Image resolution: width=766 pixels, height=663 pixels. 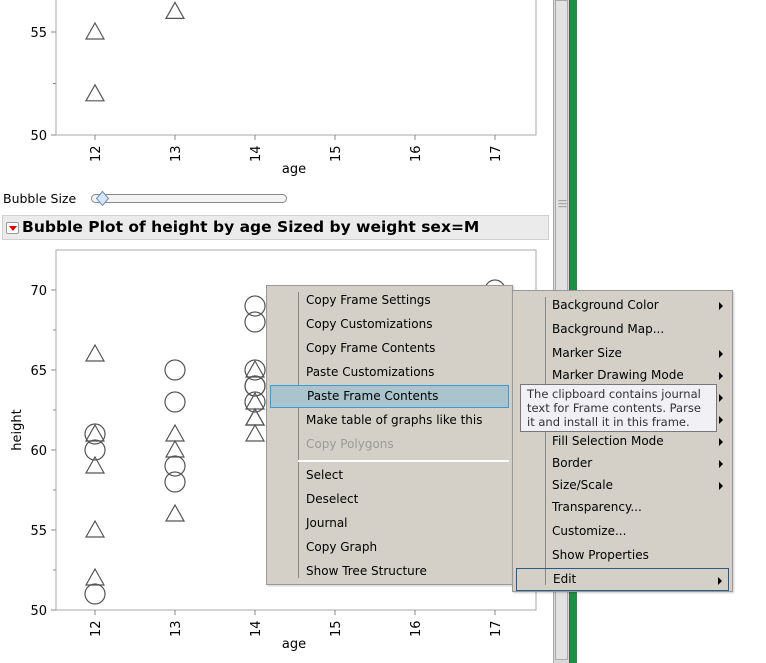 What do you see at coordinates (389, 475) in the screenshot?
I see `menu-item: Select` at bounding box center [389, 475].